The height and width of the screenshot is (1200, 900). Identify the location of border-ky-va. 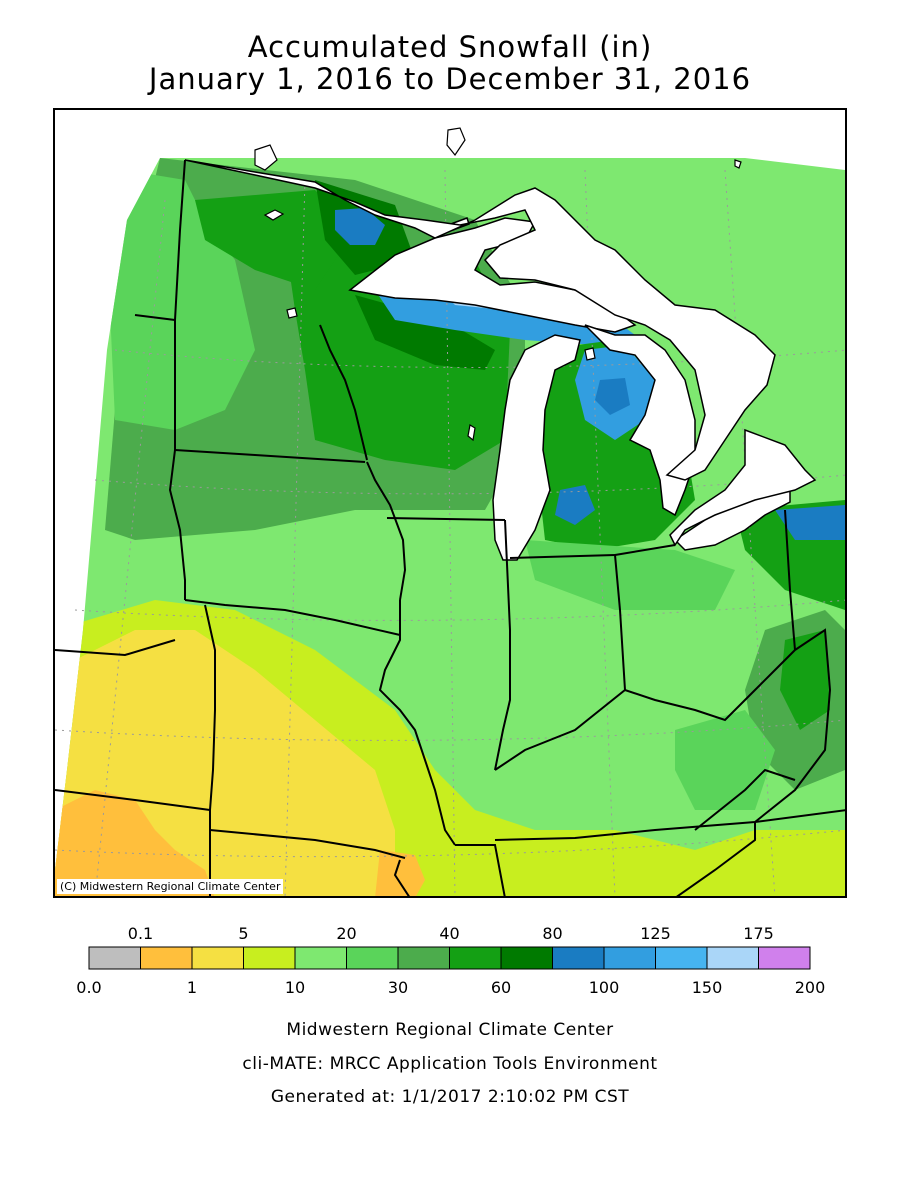
(745, 799).